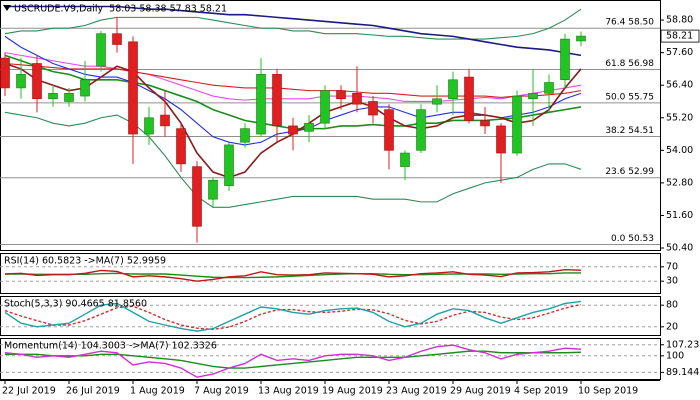 Image resolution: width=700 pixels, height=400 pixels. Describe the element at coordinates (672, 305) in the screenshot. I see `y-tick-label: 80` at that location.